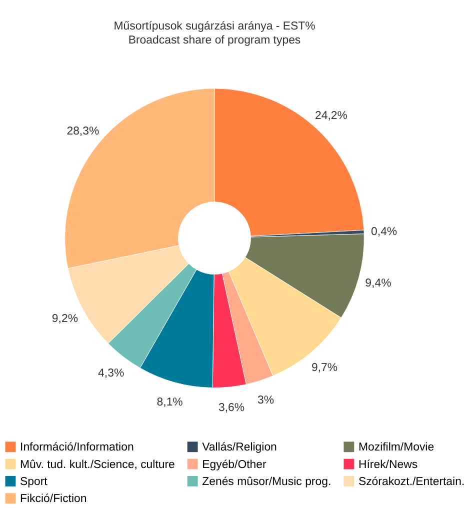 This screenshot has height=526, width=470. What do you see at coordinates (267, 482) in the screenshot?
I see `legend-label: Zenés mûsor/Music prog.` at bounding box center [267, 482].